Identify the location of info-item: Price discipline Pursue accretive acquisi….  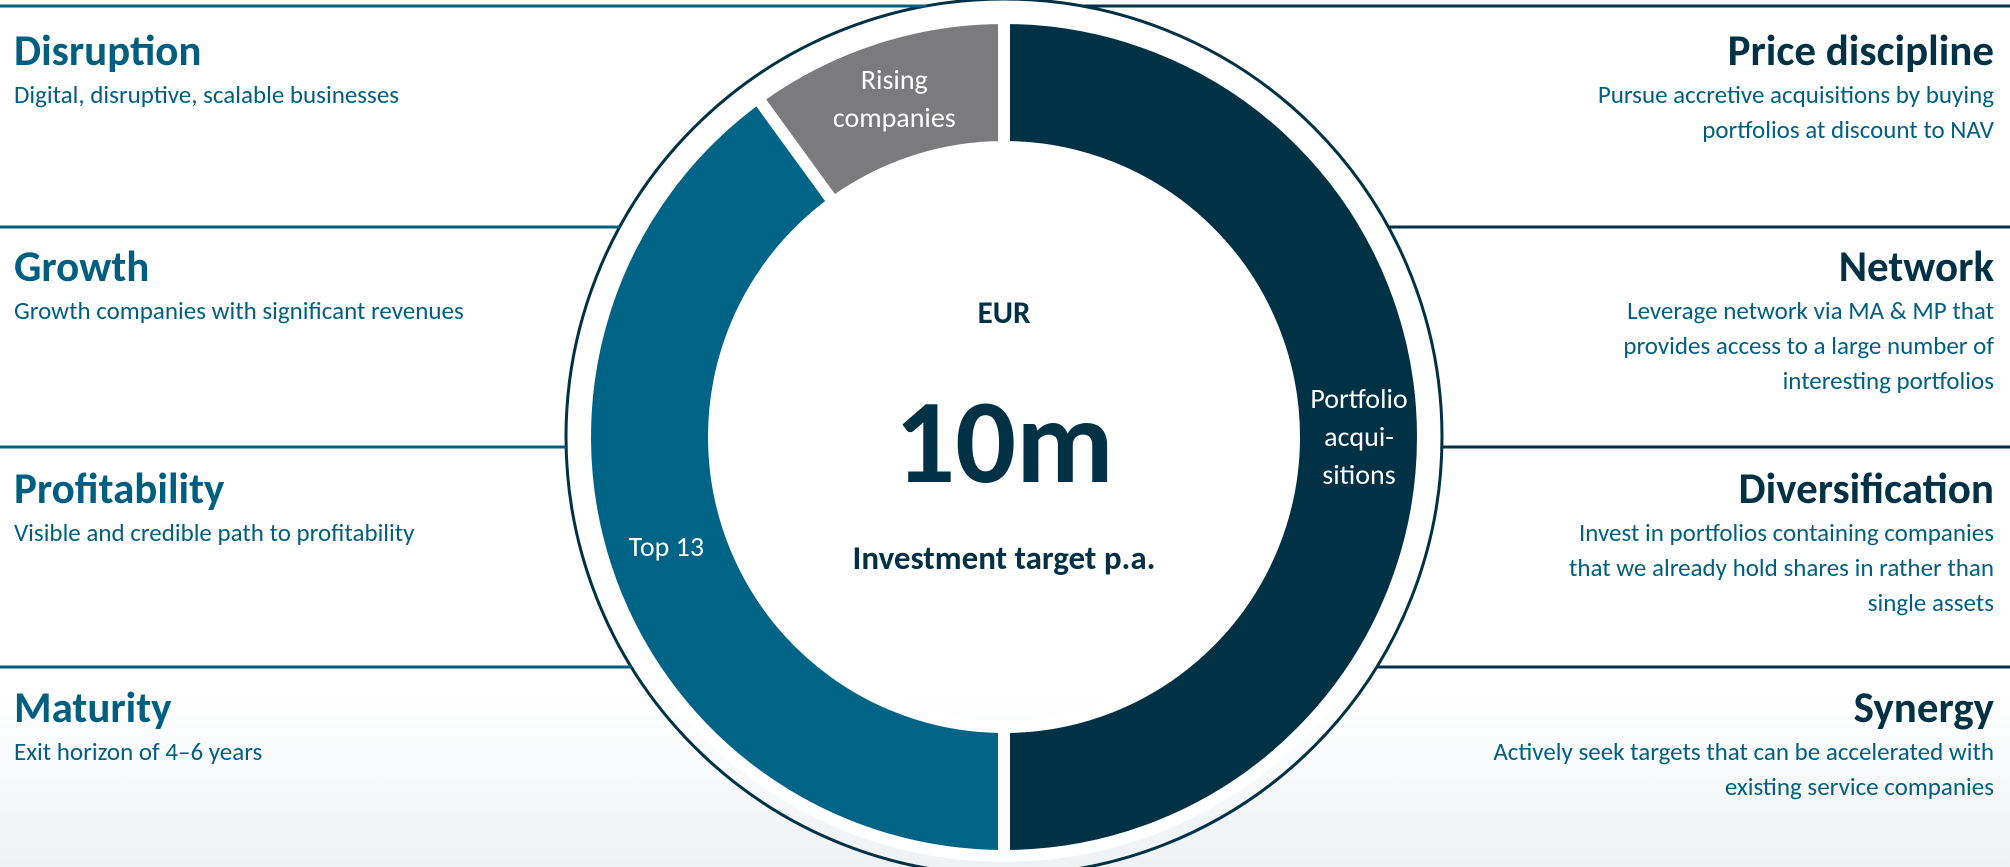
(1644, 86).